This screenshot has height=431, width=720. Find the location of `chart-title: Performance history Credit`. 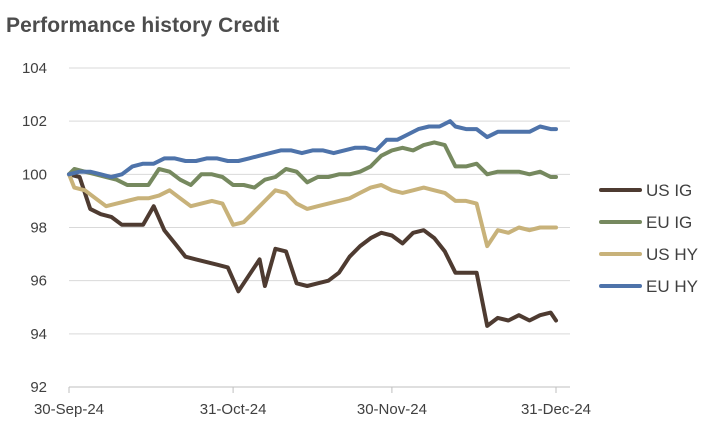

chart-title: Performance history Credit is located at coordinates (143, 25).